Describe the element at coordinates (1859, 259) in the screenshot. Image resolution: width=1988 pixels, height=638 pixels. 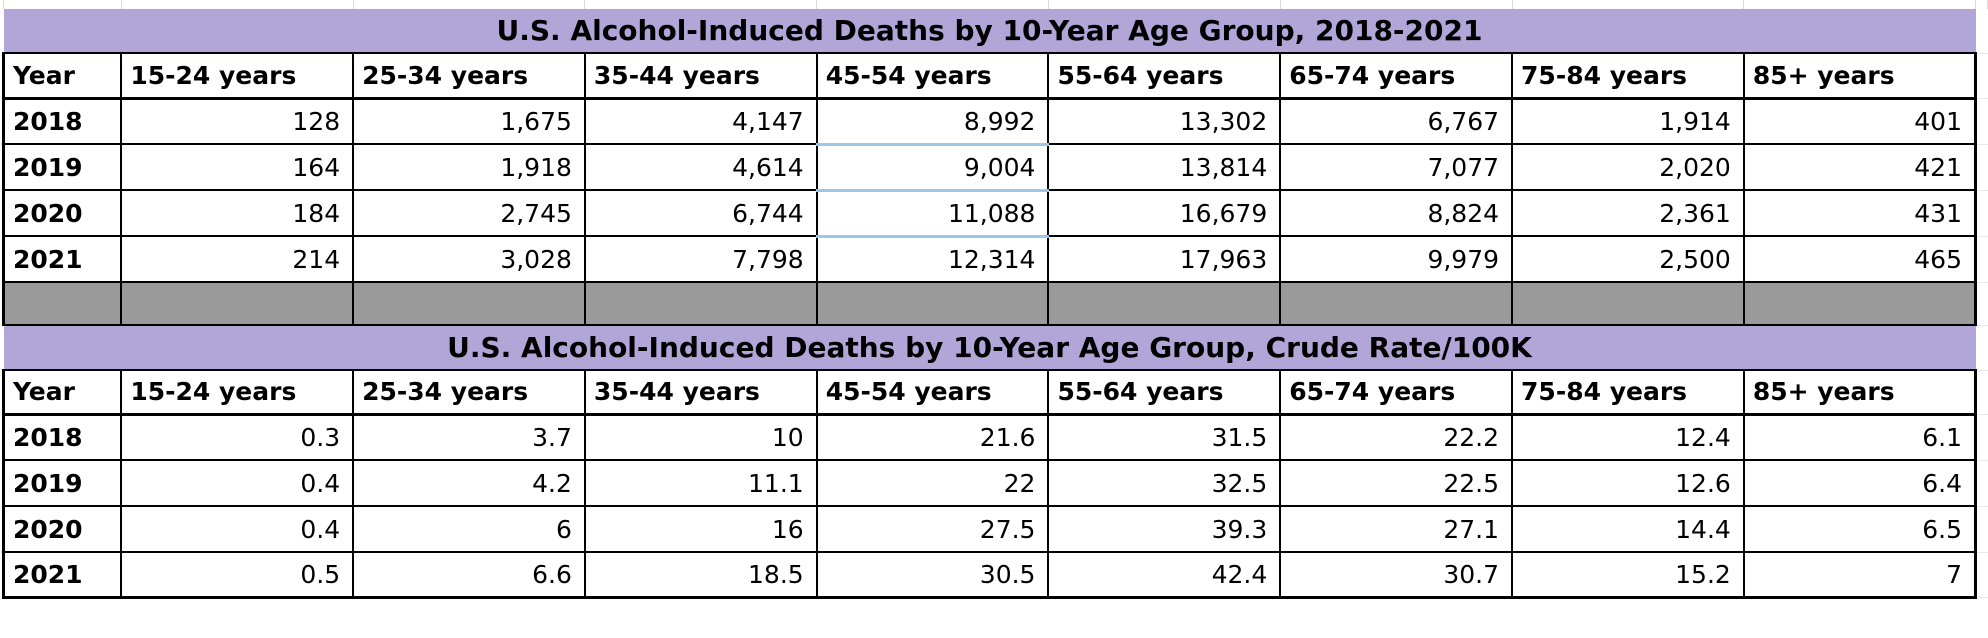
I see `data-cell: 465` at that location.